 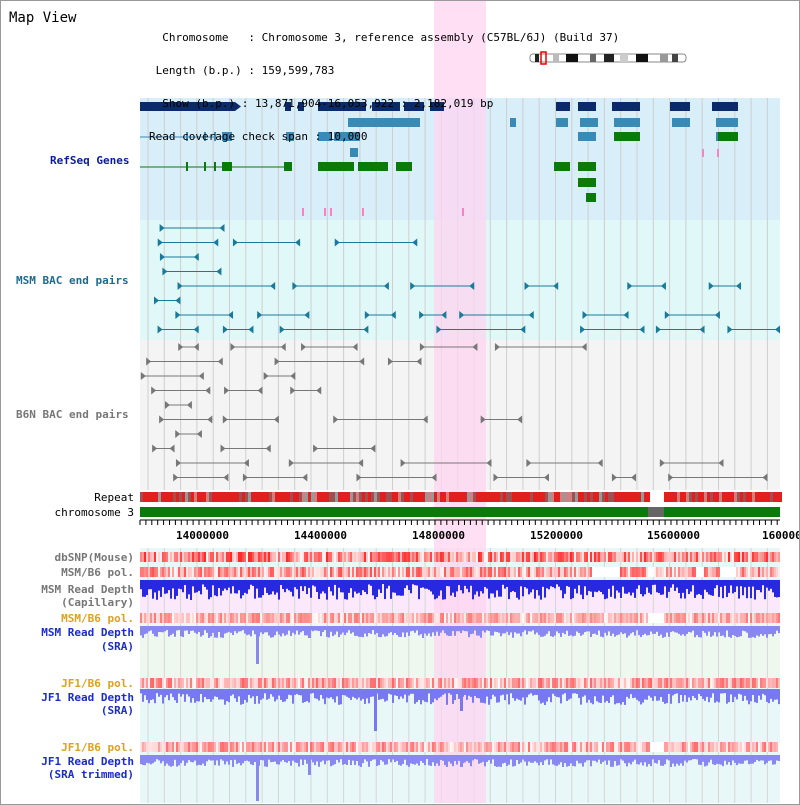 What do you see at coordinates (94, 557) in the screenshot?
I see `dbsnp-label: dbSNP(Mouse)` at bounding box center [94, 557].